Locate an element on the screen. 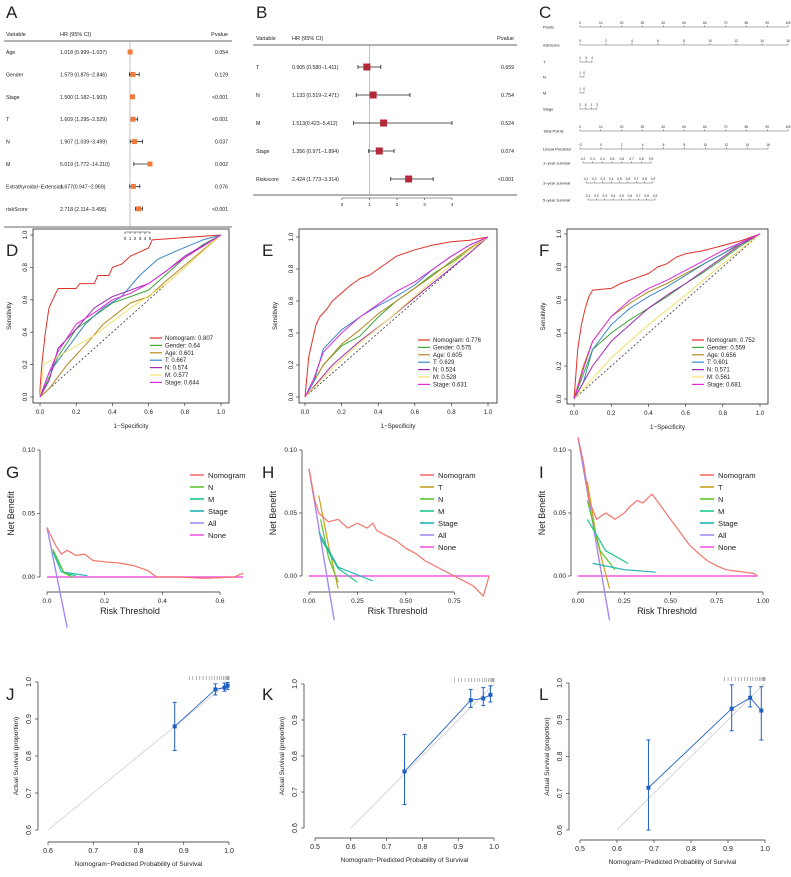 This screenshot has height=877, width=791. nomogram-tick-label: 0.9 is located at coordinates (651, 159).